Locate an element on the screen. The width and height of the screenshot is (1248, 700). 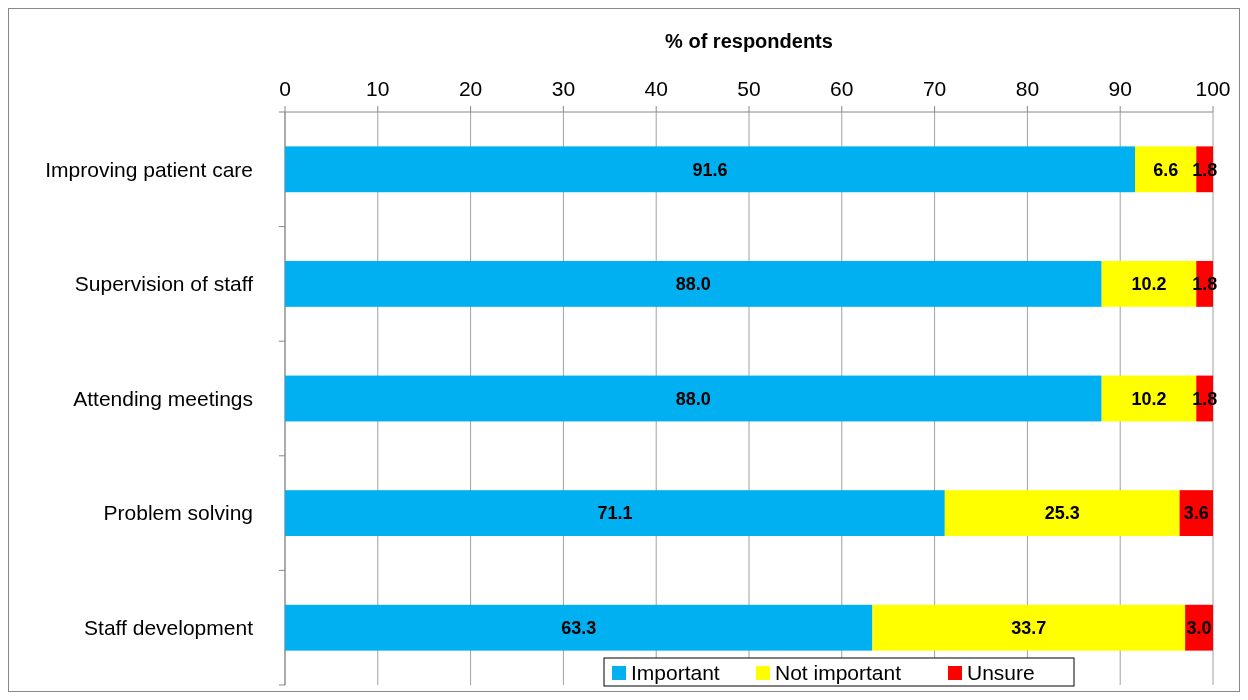
data-label: 91.6 is located at coordinates (710, 169).